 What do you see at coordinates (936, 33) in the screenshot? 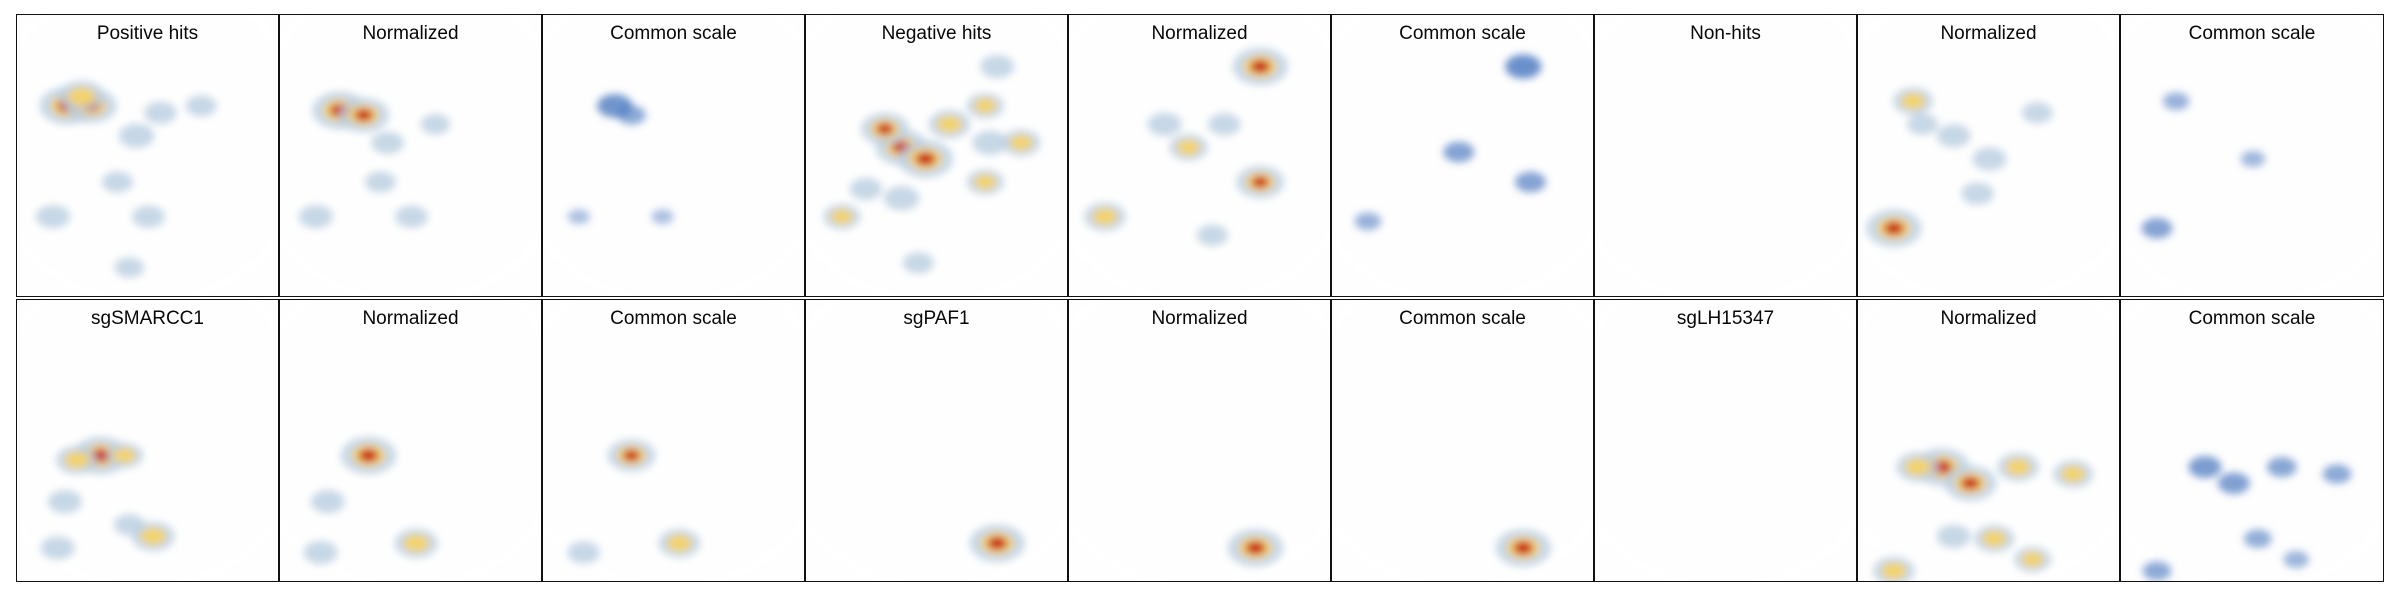
I see `panel-title: Negative hits` at bounding box center [936, 33].